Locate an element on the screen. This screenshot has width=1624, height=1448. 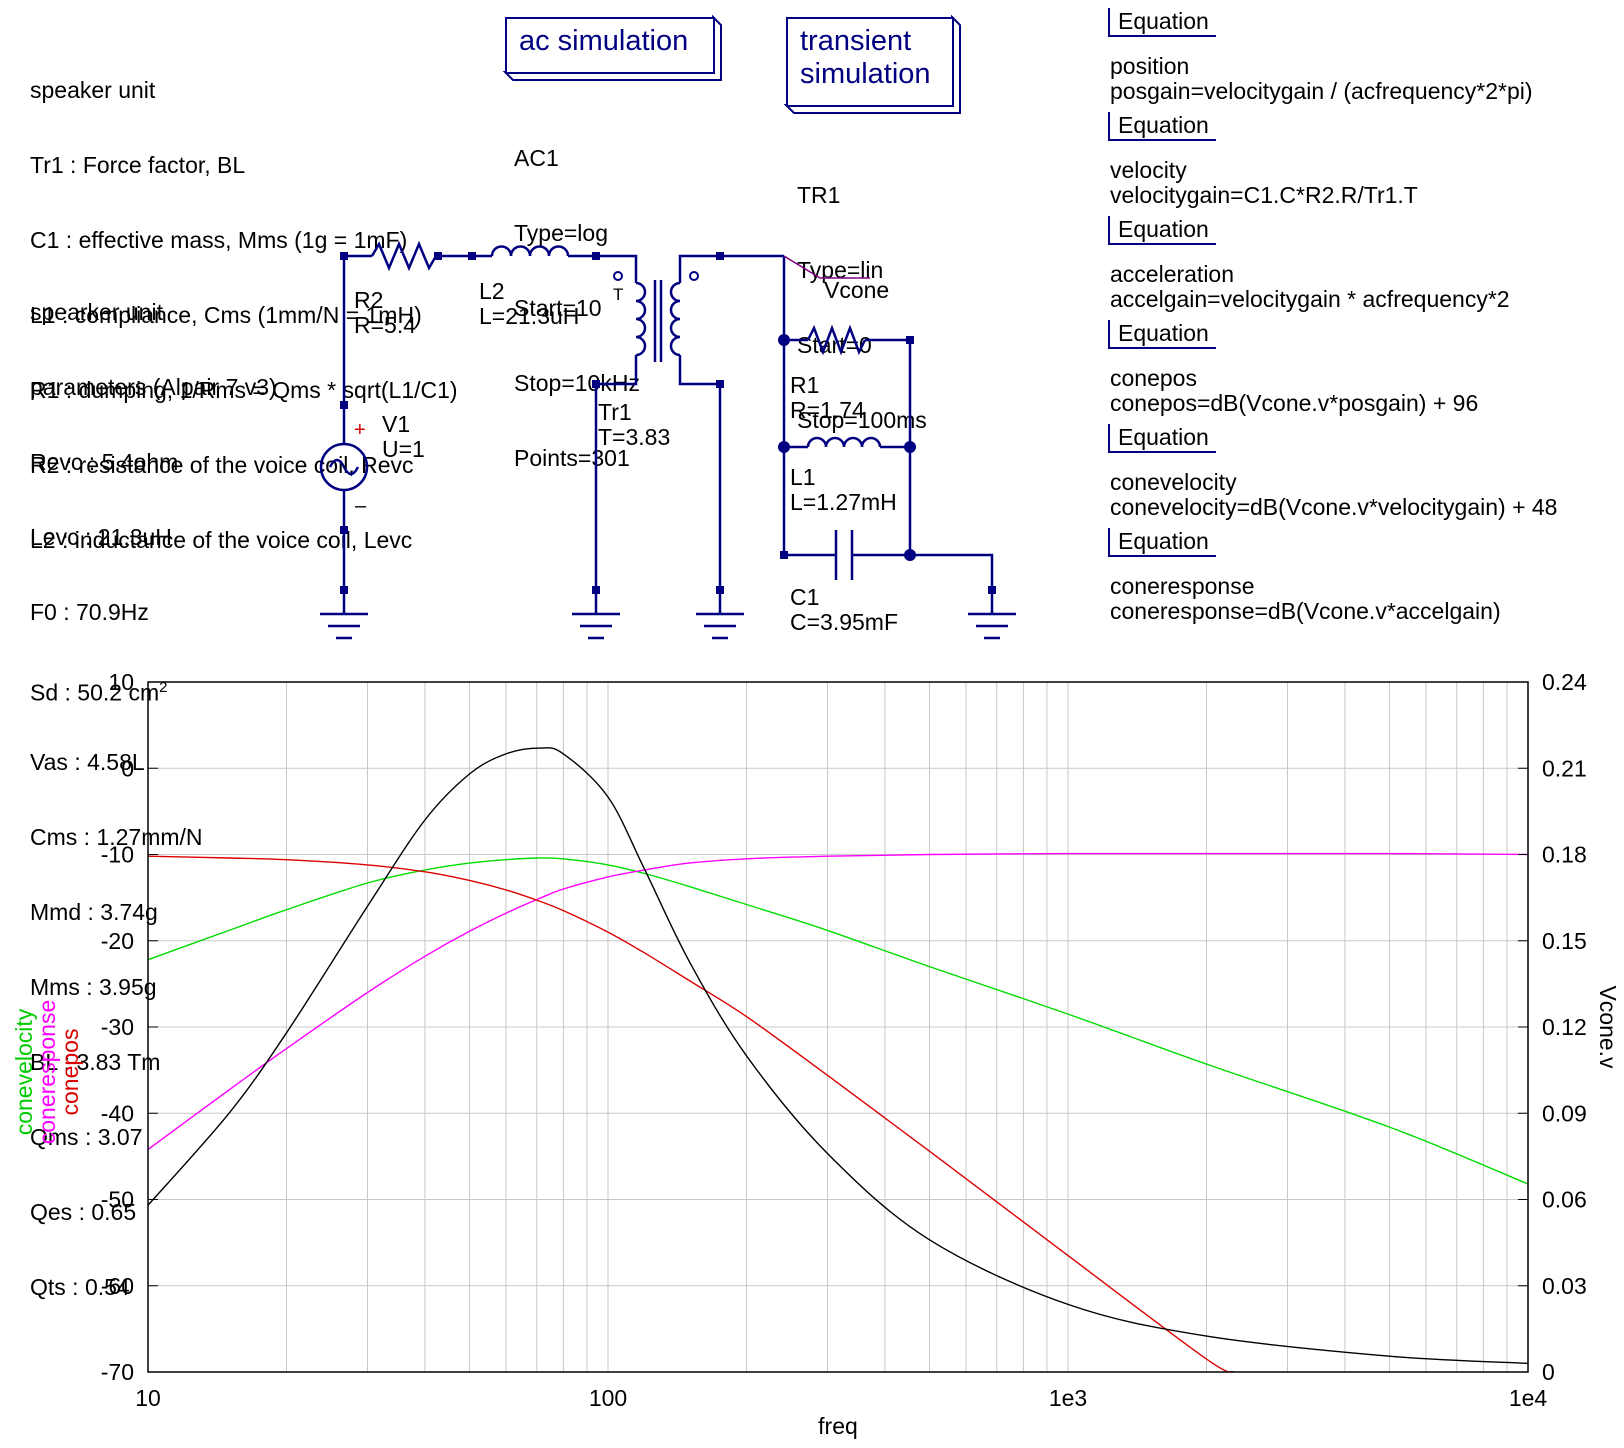
y-tick-label-right: 0.06 is located at coordinates (1564, 1200).